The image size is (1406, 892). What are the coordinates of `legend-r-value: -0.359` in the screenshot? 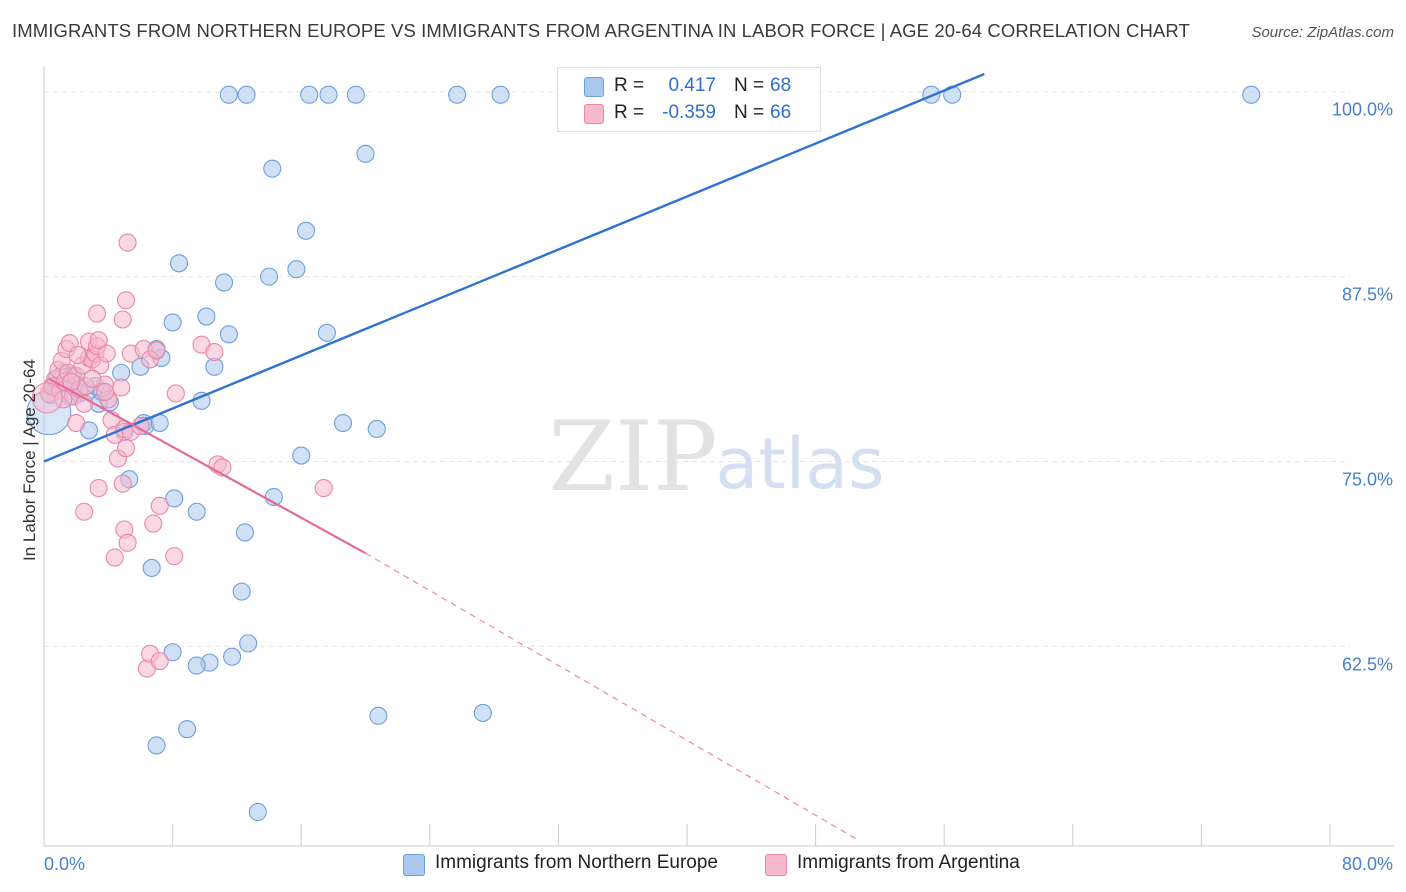 It's located at (689, 112).